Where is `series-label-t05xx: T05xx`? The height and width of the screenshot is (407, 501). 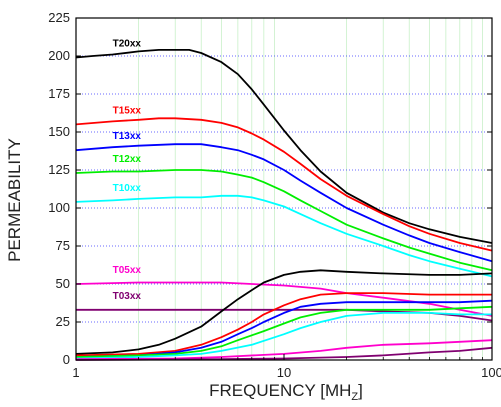 series-label-t05xx: T05xx is located at coordinates (127, 270).